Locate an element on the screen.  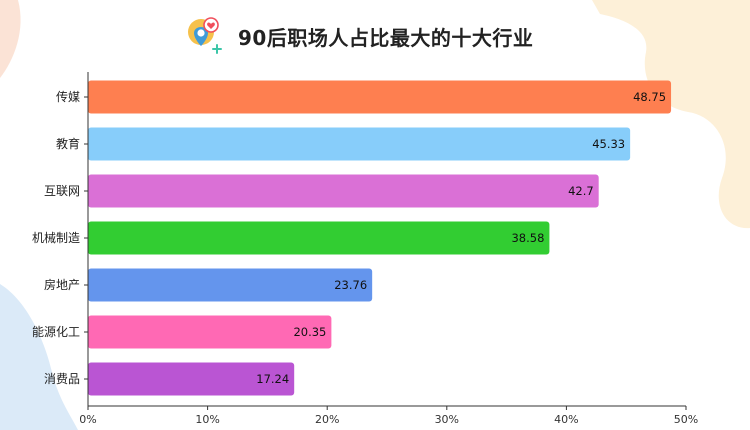
background-blob-right is located at coordinates (671, 114).